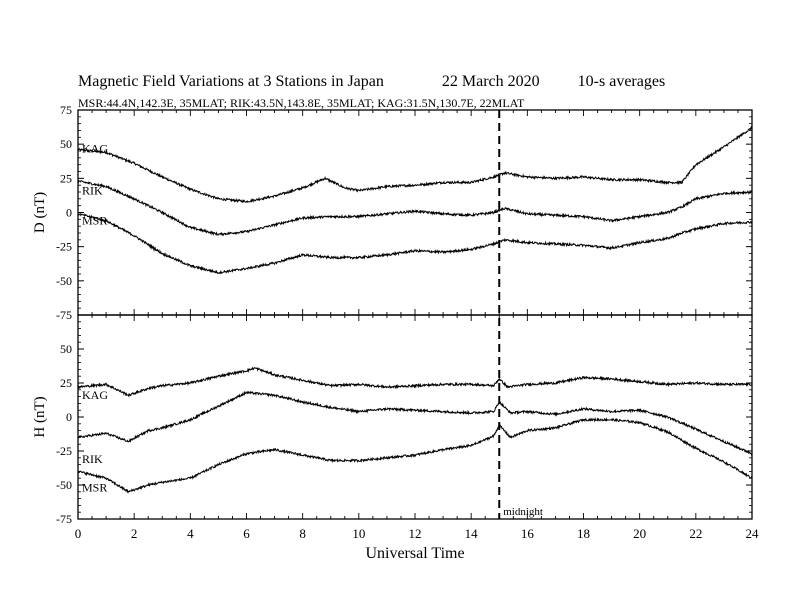 The width and height of the screenshot is (792, 612). I want to click on x-tick-label: 18, so click(583, 533).